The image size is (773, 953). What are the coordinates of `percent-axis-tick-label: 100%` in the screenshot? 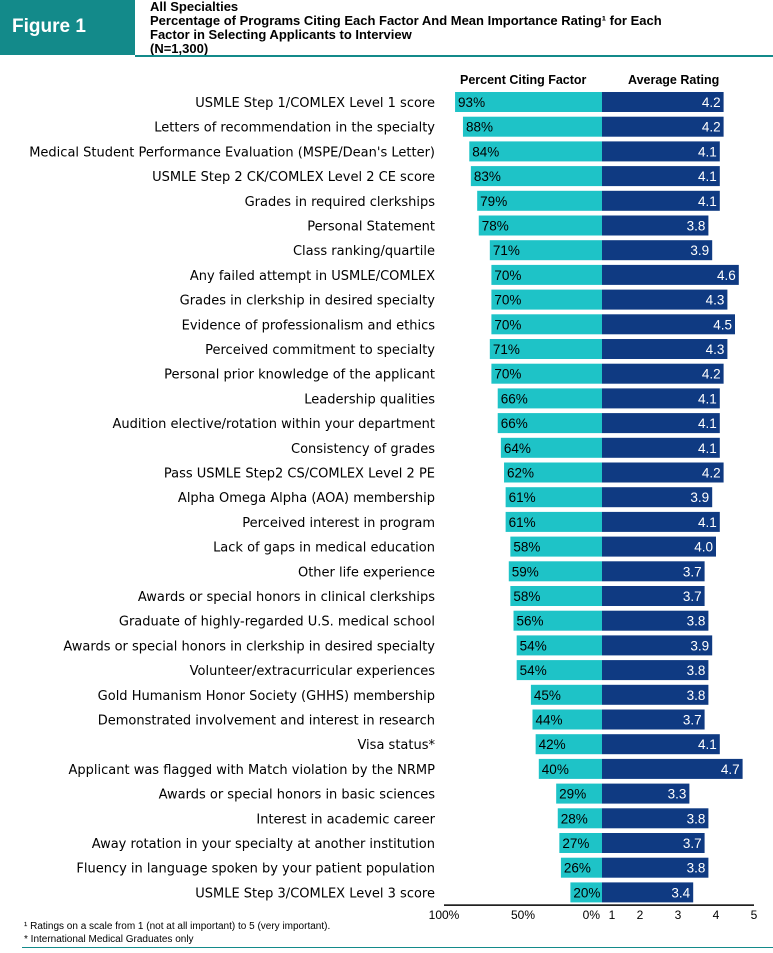 It's located at (444, 915).